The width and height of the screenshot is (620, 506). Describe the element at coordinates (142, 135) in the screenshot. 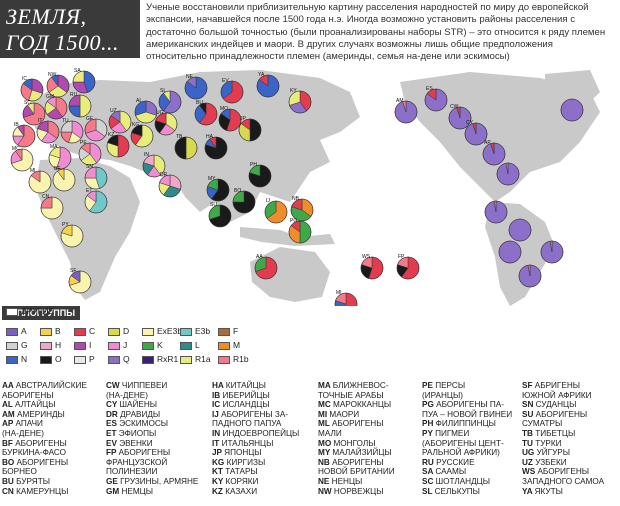

I see `pie-kg: KG` at that location.